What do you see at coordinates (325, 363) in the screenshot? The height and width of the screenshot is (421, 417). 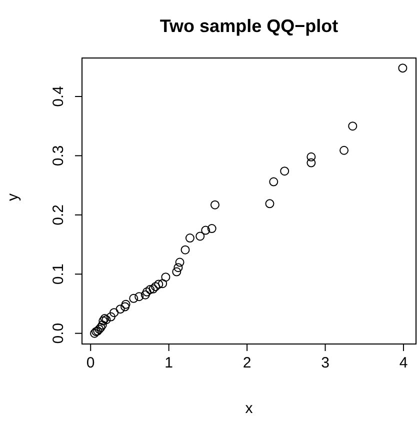 I see `x-tick-label: 3` at bounding box center [325, 363].